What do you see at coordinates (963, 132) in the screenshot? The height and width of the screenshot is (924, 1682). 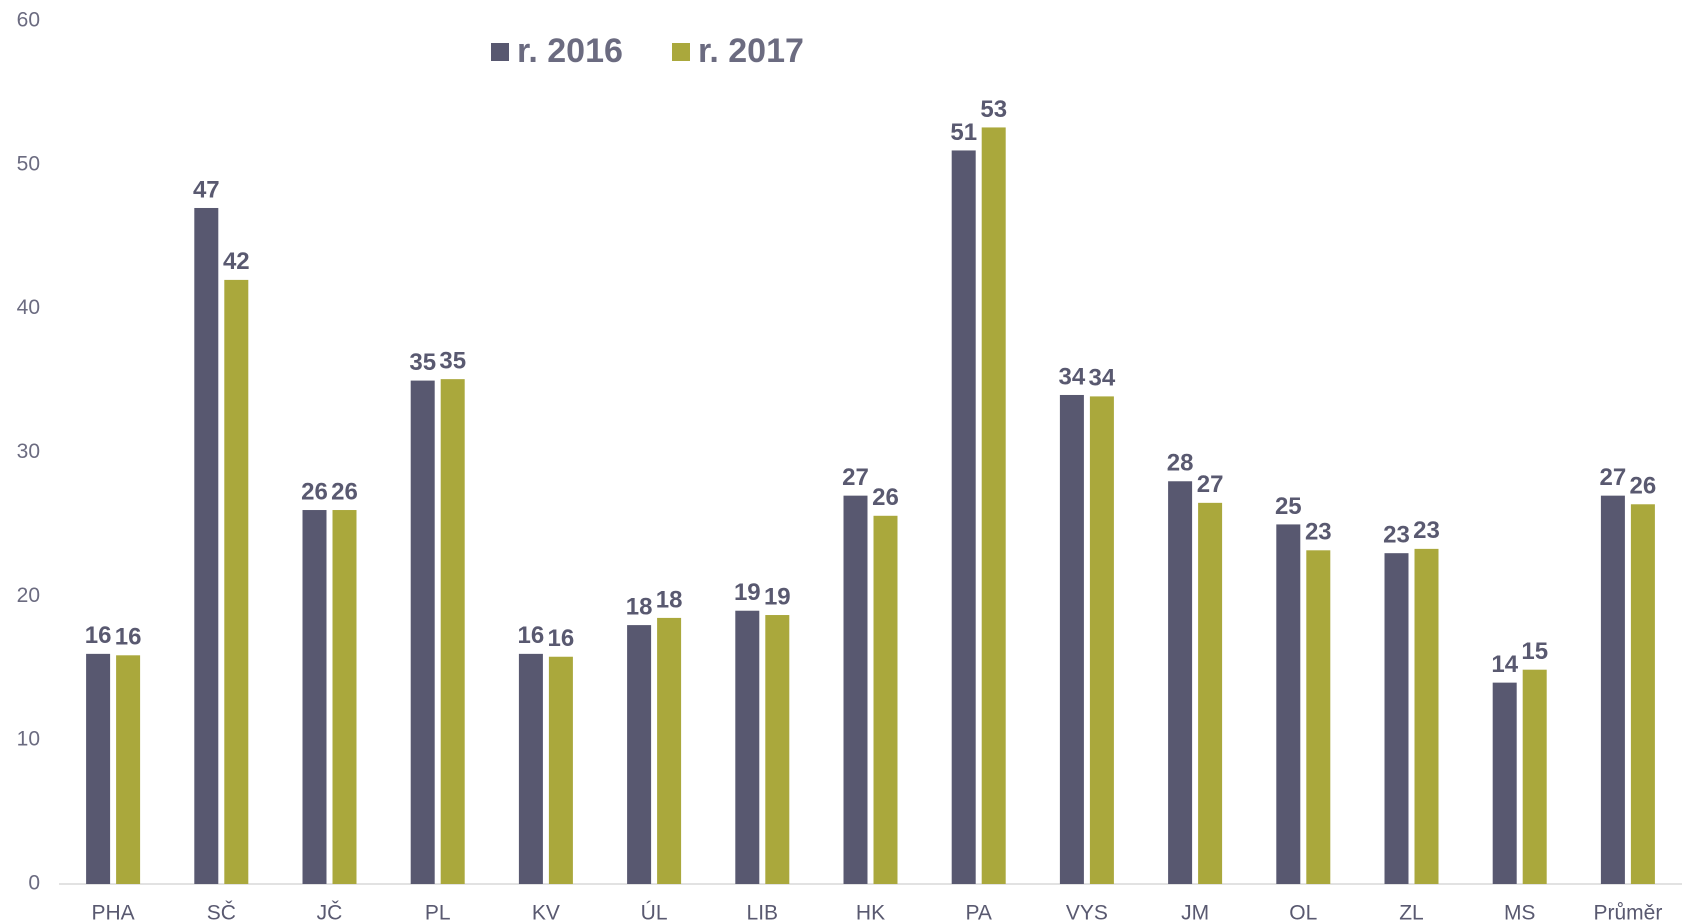 I see `value-label: 51` at bounding box center [963, 132].